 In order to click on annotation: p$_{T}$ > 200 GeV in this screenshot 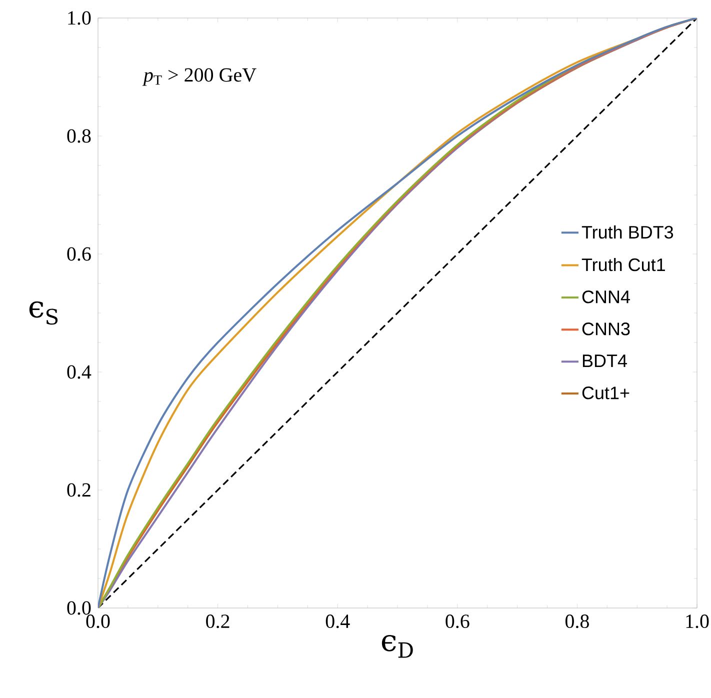, I will do `click(199, 77)`.